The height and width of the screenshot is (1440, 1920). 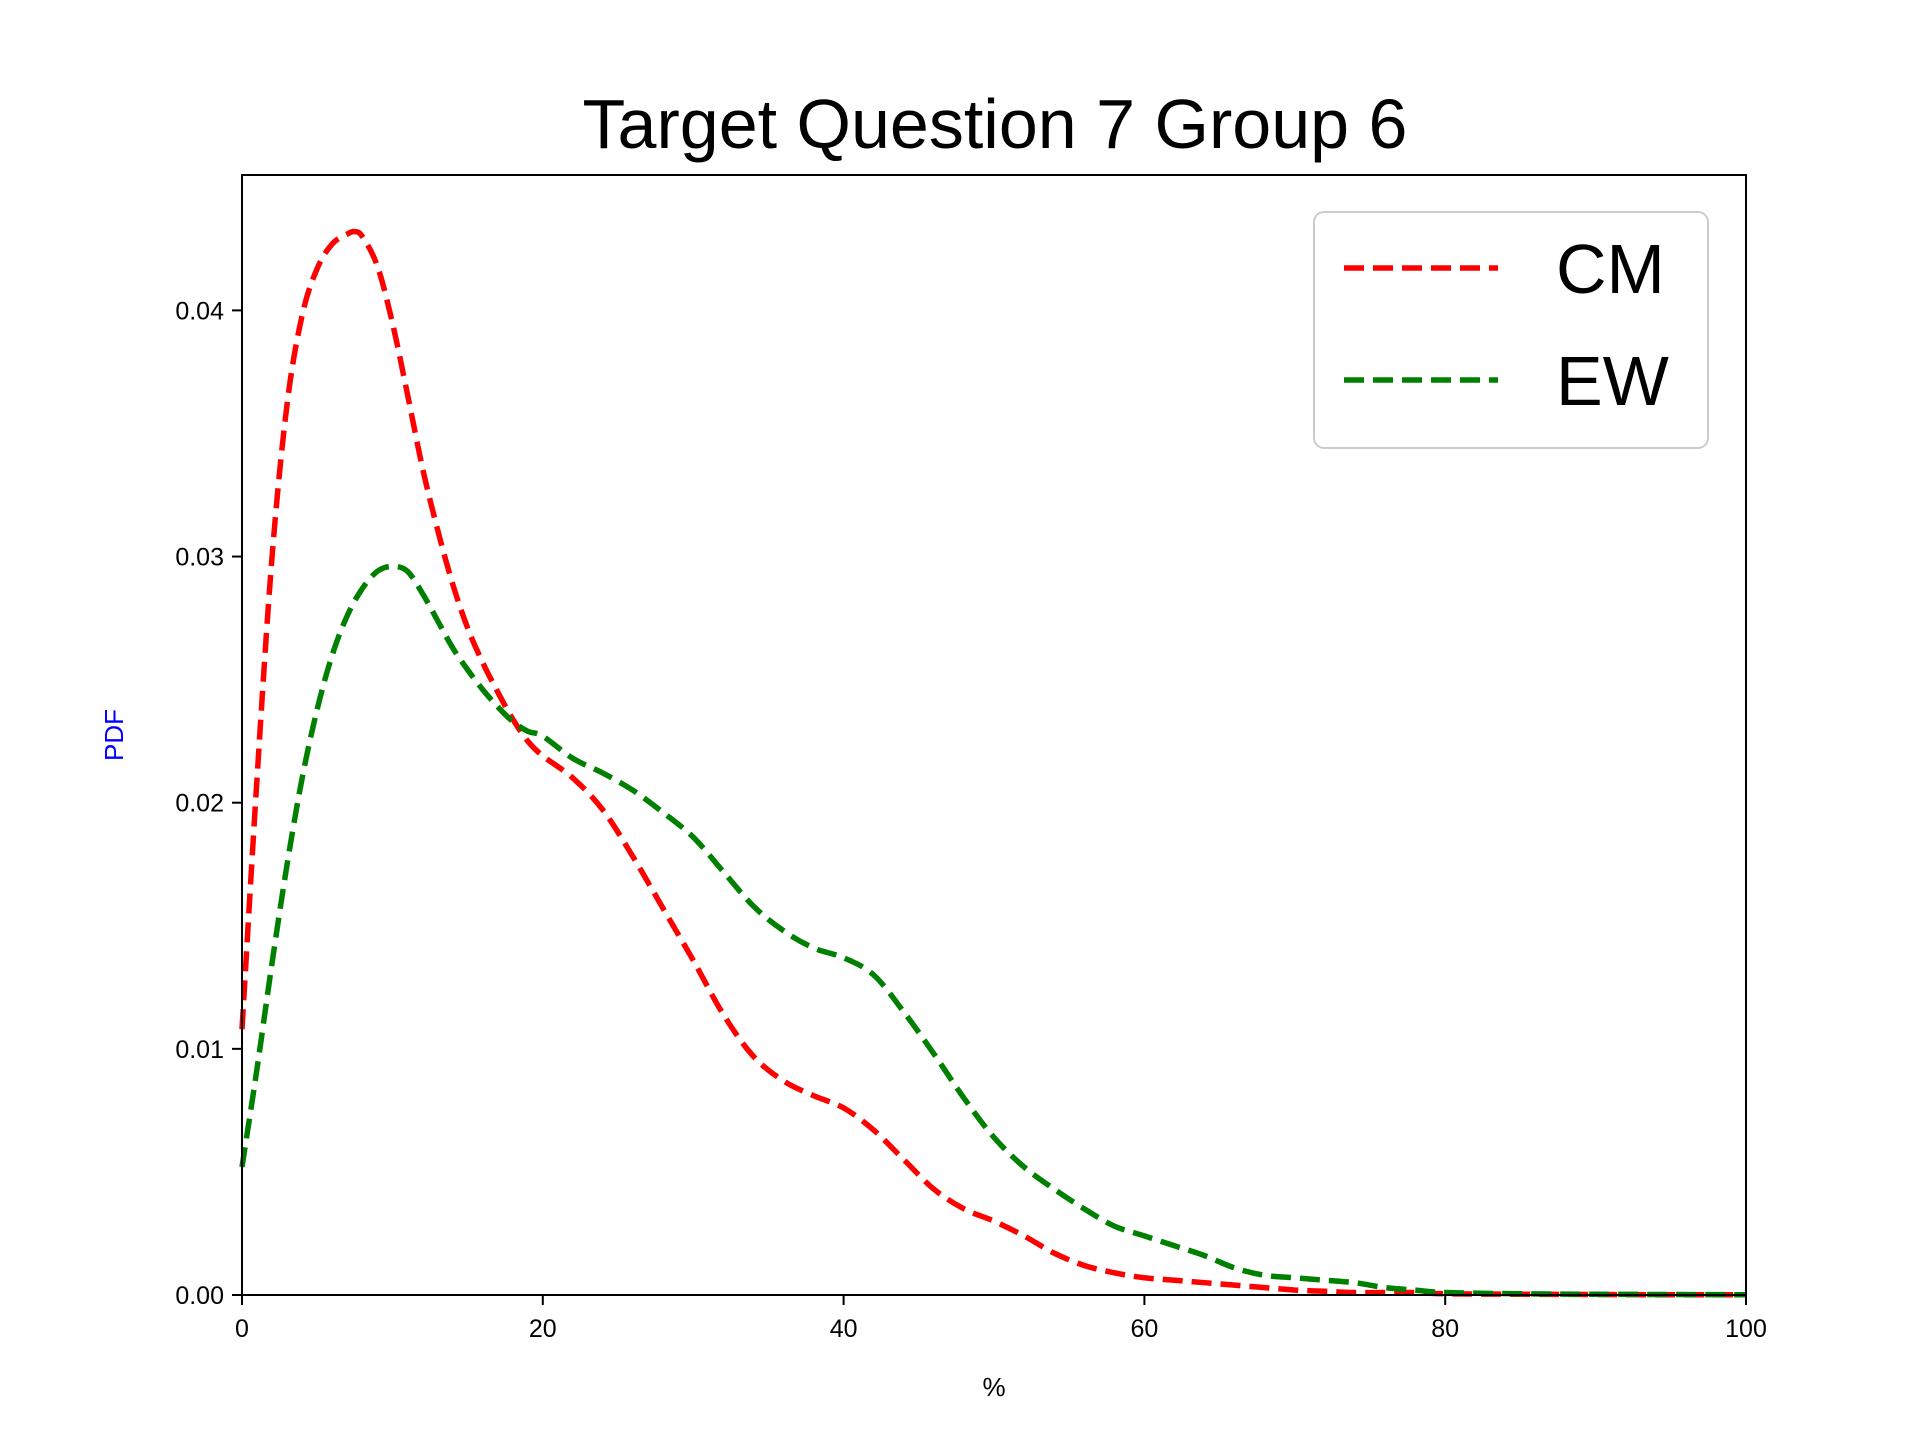 What do you see at coordinates (1144, 1329) in the screenshot?
I see `x-tick-label: 60` at bounding box center [1144, 1329].